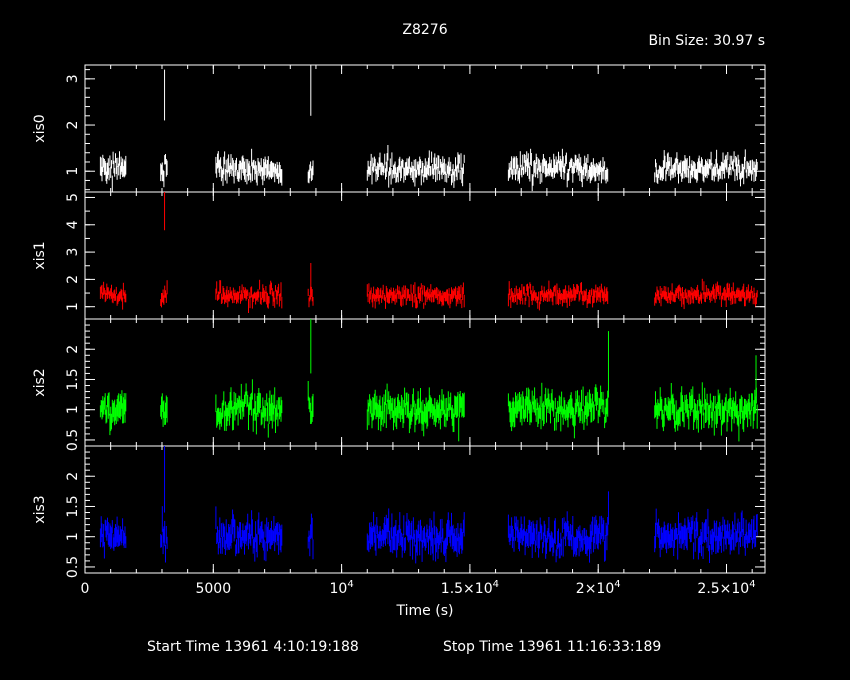 The height and width of the screenshot is (680, 850). Describe the element at coordinates (428, 128) in the screenshot. I see `series-data-xis0` at that location.